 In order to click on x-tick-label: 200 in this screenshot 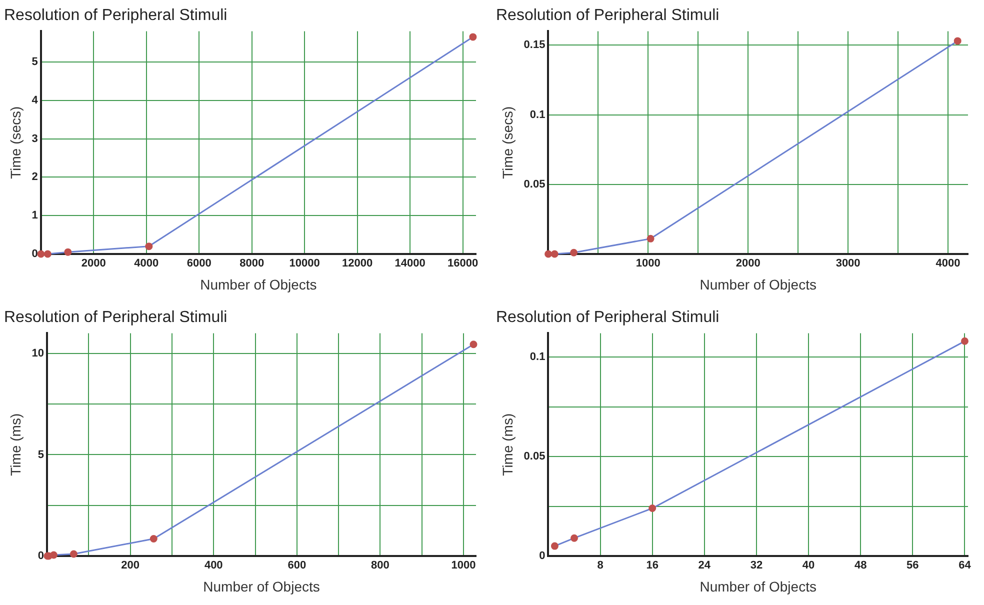, I will do `click(130, 566)`.